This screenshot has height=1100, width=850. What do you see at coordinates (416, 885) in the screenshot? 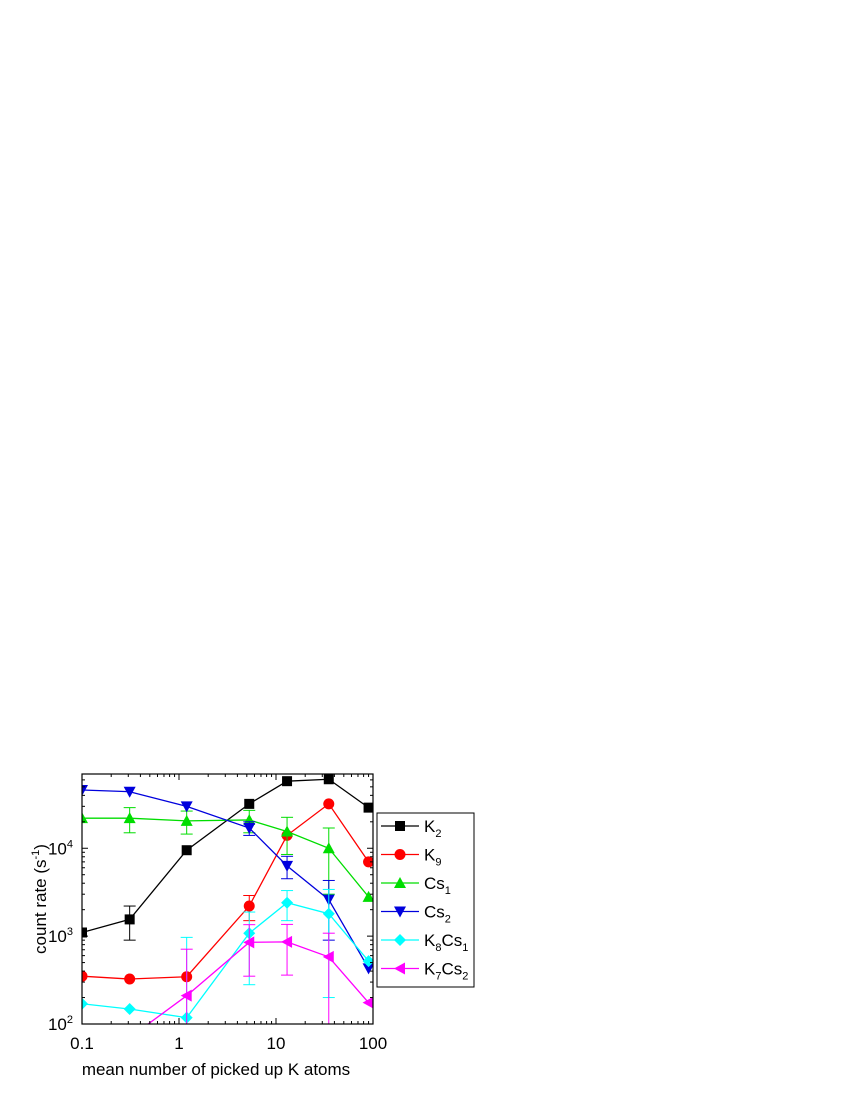
I see `legend-item-2: Cs1` at bounding box center [416, 885].